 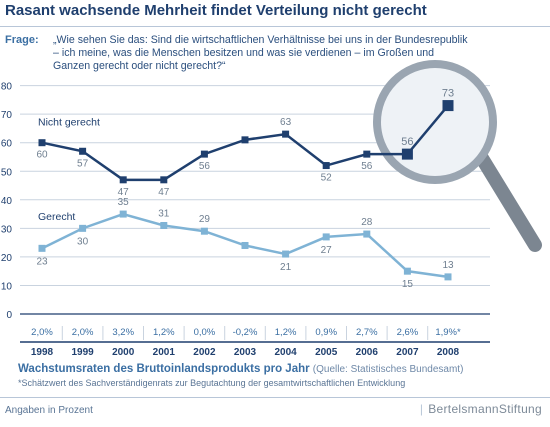 I want to click on bottom-divider, so click(x=275, y=397).